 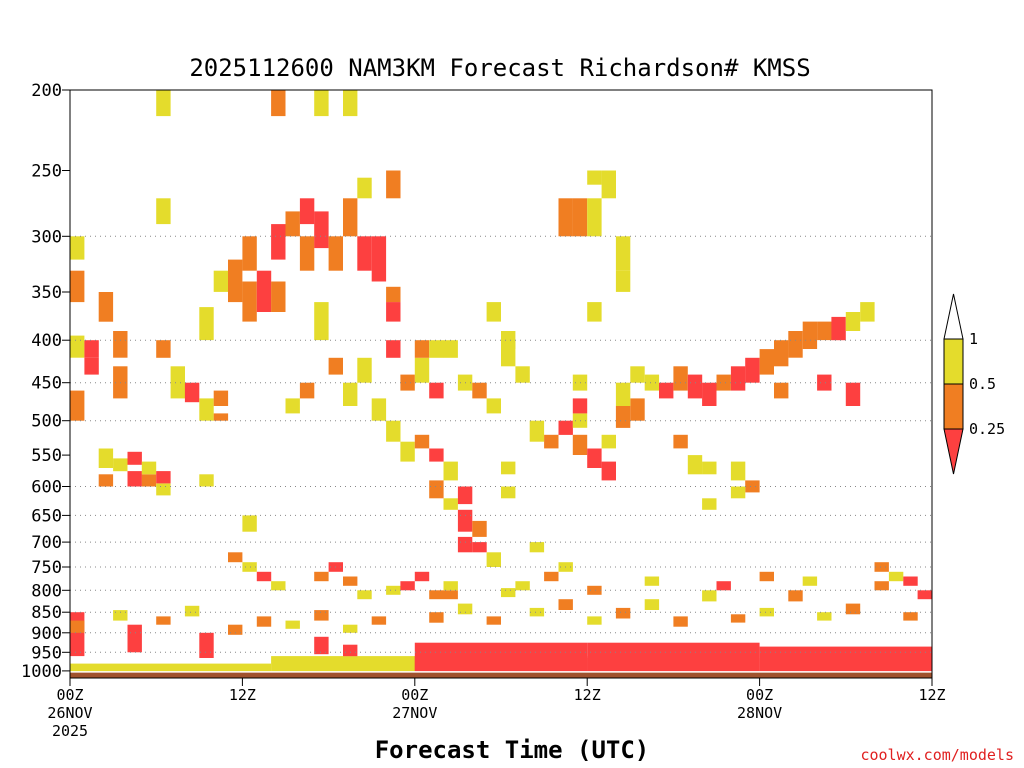 What do you see at coordinates (512, 750) in the screenshot?
I see `x-axis-label: Forecast Time (UTC)` at bounding box center [512, 750].